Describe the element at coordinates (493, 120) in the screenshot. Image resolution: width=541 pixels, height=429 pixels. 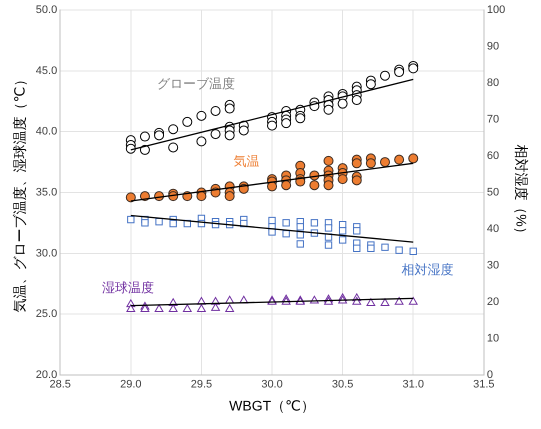
I see `y2-tick-label: 70` at that location.